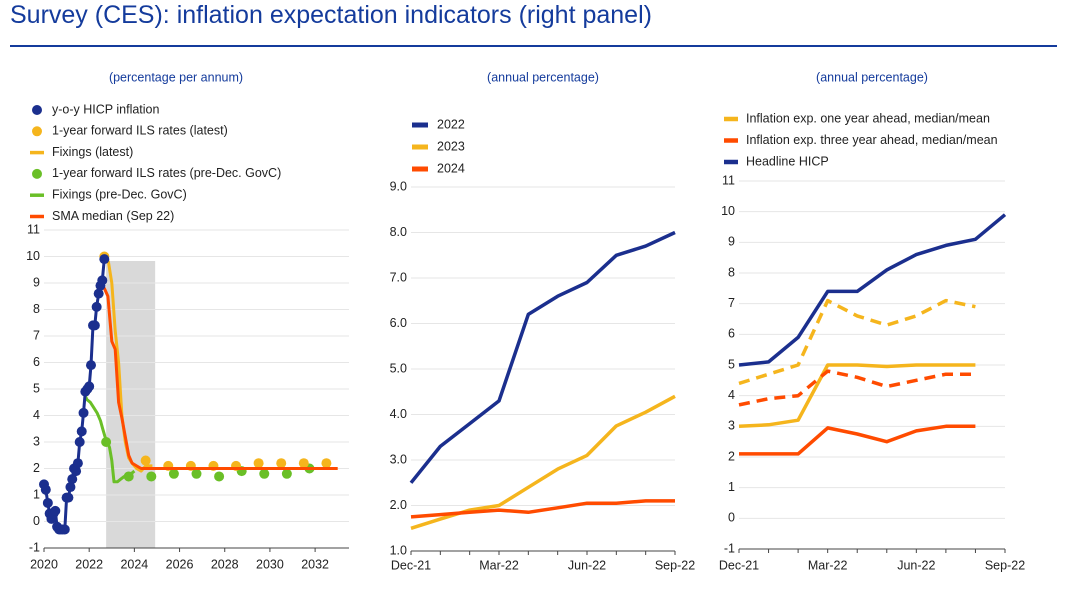 Image resolution: width=1070 pixels, height=605 pixels. What do you see at coordinates (398, 232) in the screenshot?
I see `panel2-y-tick-label: 8.0` at bounding box center [398, 232].